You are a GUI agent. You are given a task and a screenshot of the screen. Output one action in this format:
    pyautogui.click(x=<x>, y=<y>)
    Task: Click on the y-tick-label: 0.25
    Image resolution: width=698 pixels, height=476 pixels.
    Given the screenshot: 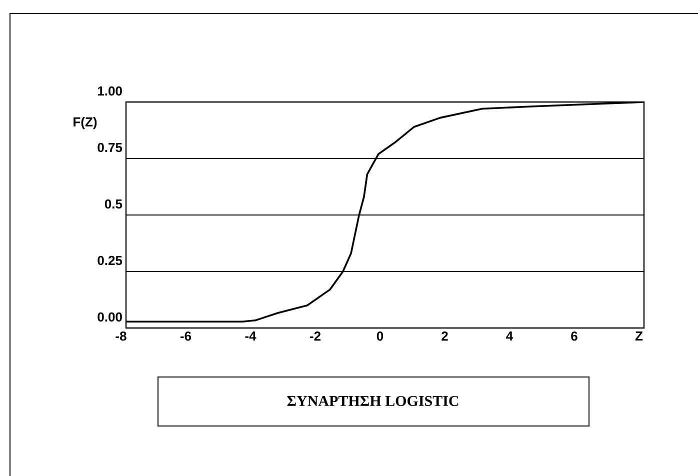 What is the action you would take?
    pyautogui.click(x=110, y=261)
    